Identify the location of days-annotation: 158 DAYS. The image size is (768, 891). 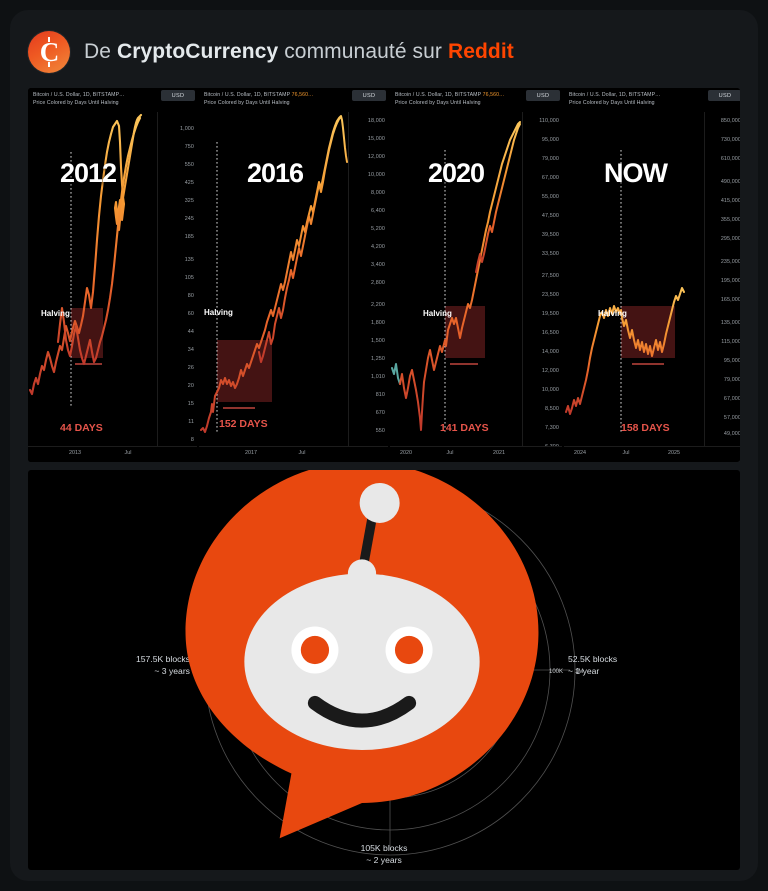
(645, 428).